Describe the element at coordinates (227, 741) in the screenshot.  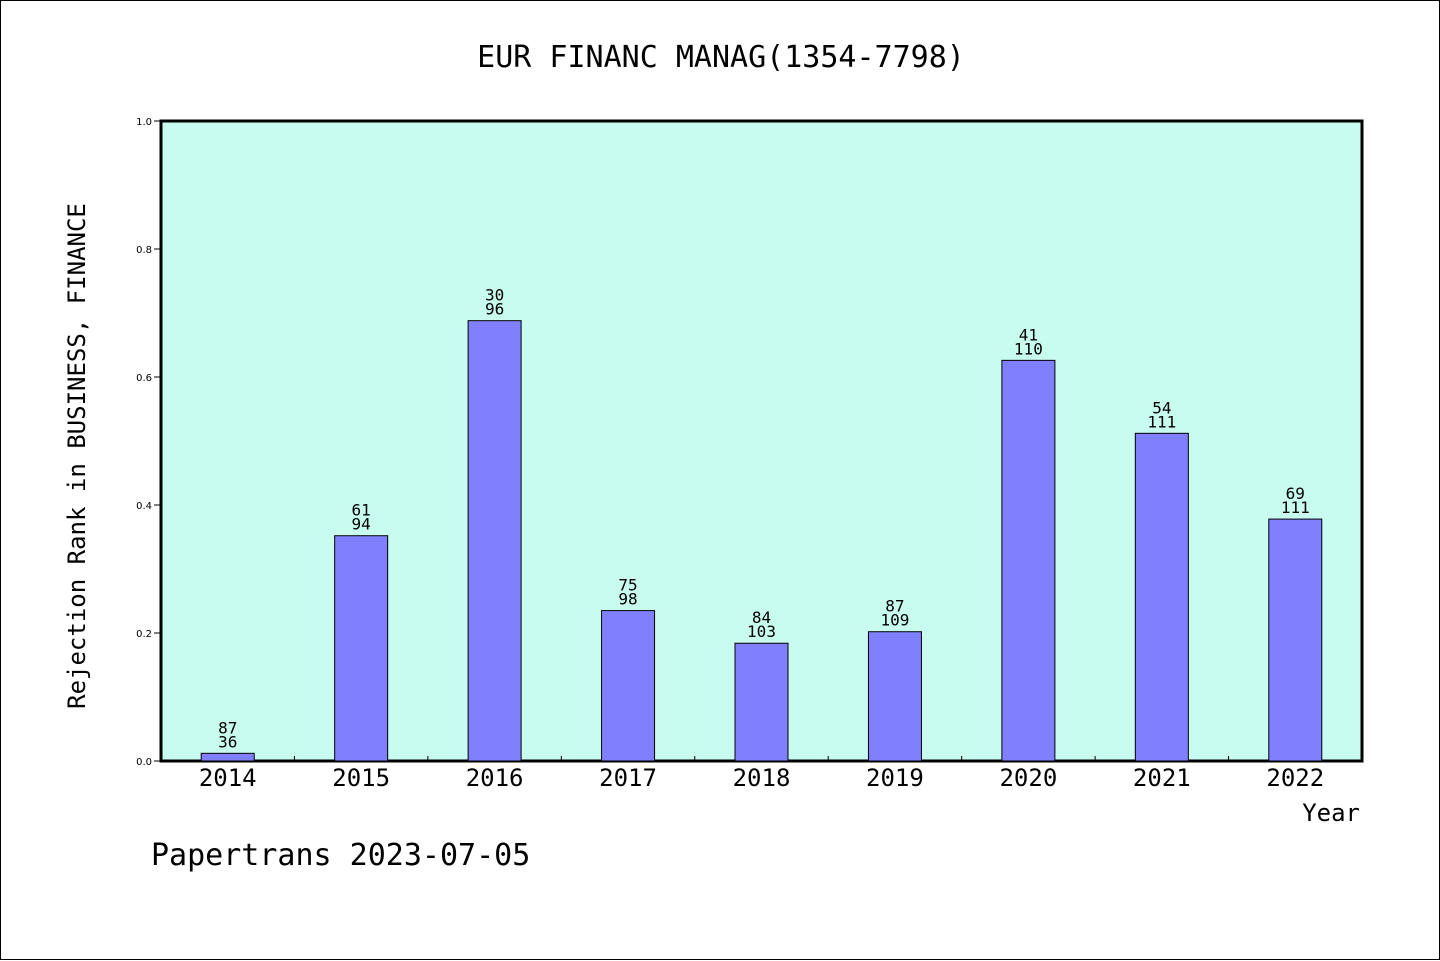
I see `bar-label-bottom: 36` at that location.